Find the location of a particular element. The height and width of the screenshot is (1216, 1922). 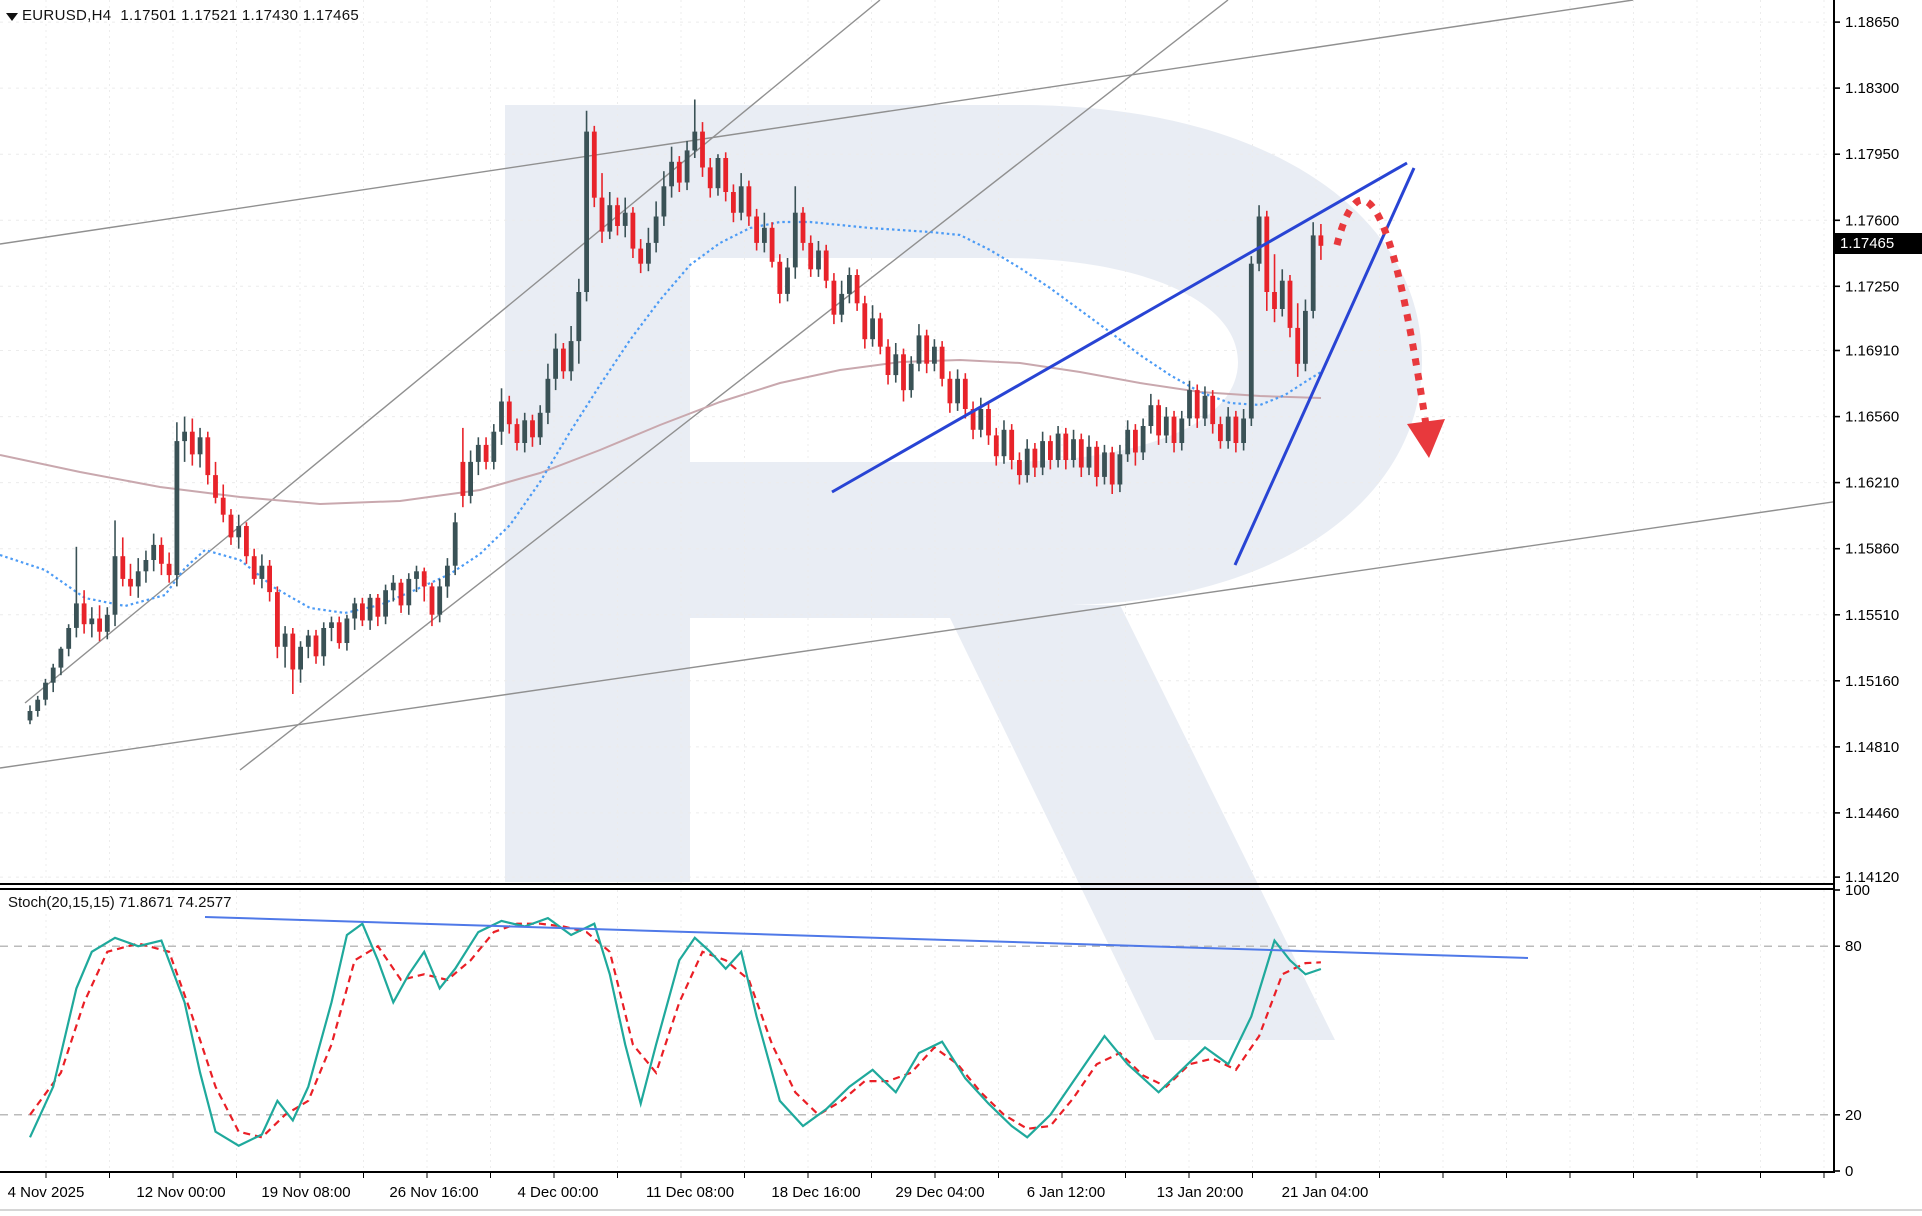

svg-text: 1.17600 is located at coordinates (1872, 220).